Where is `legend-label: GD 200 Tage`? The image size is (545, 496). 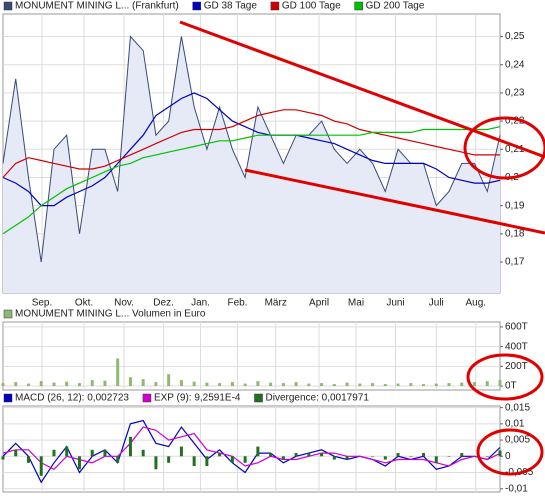
legend-label: GD 200 Tage is located at coordinates (395, 6).